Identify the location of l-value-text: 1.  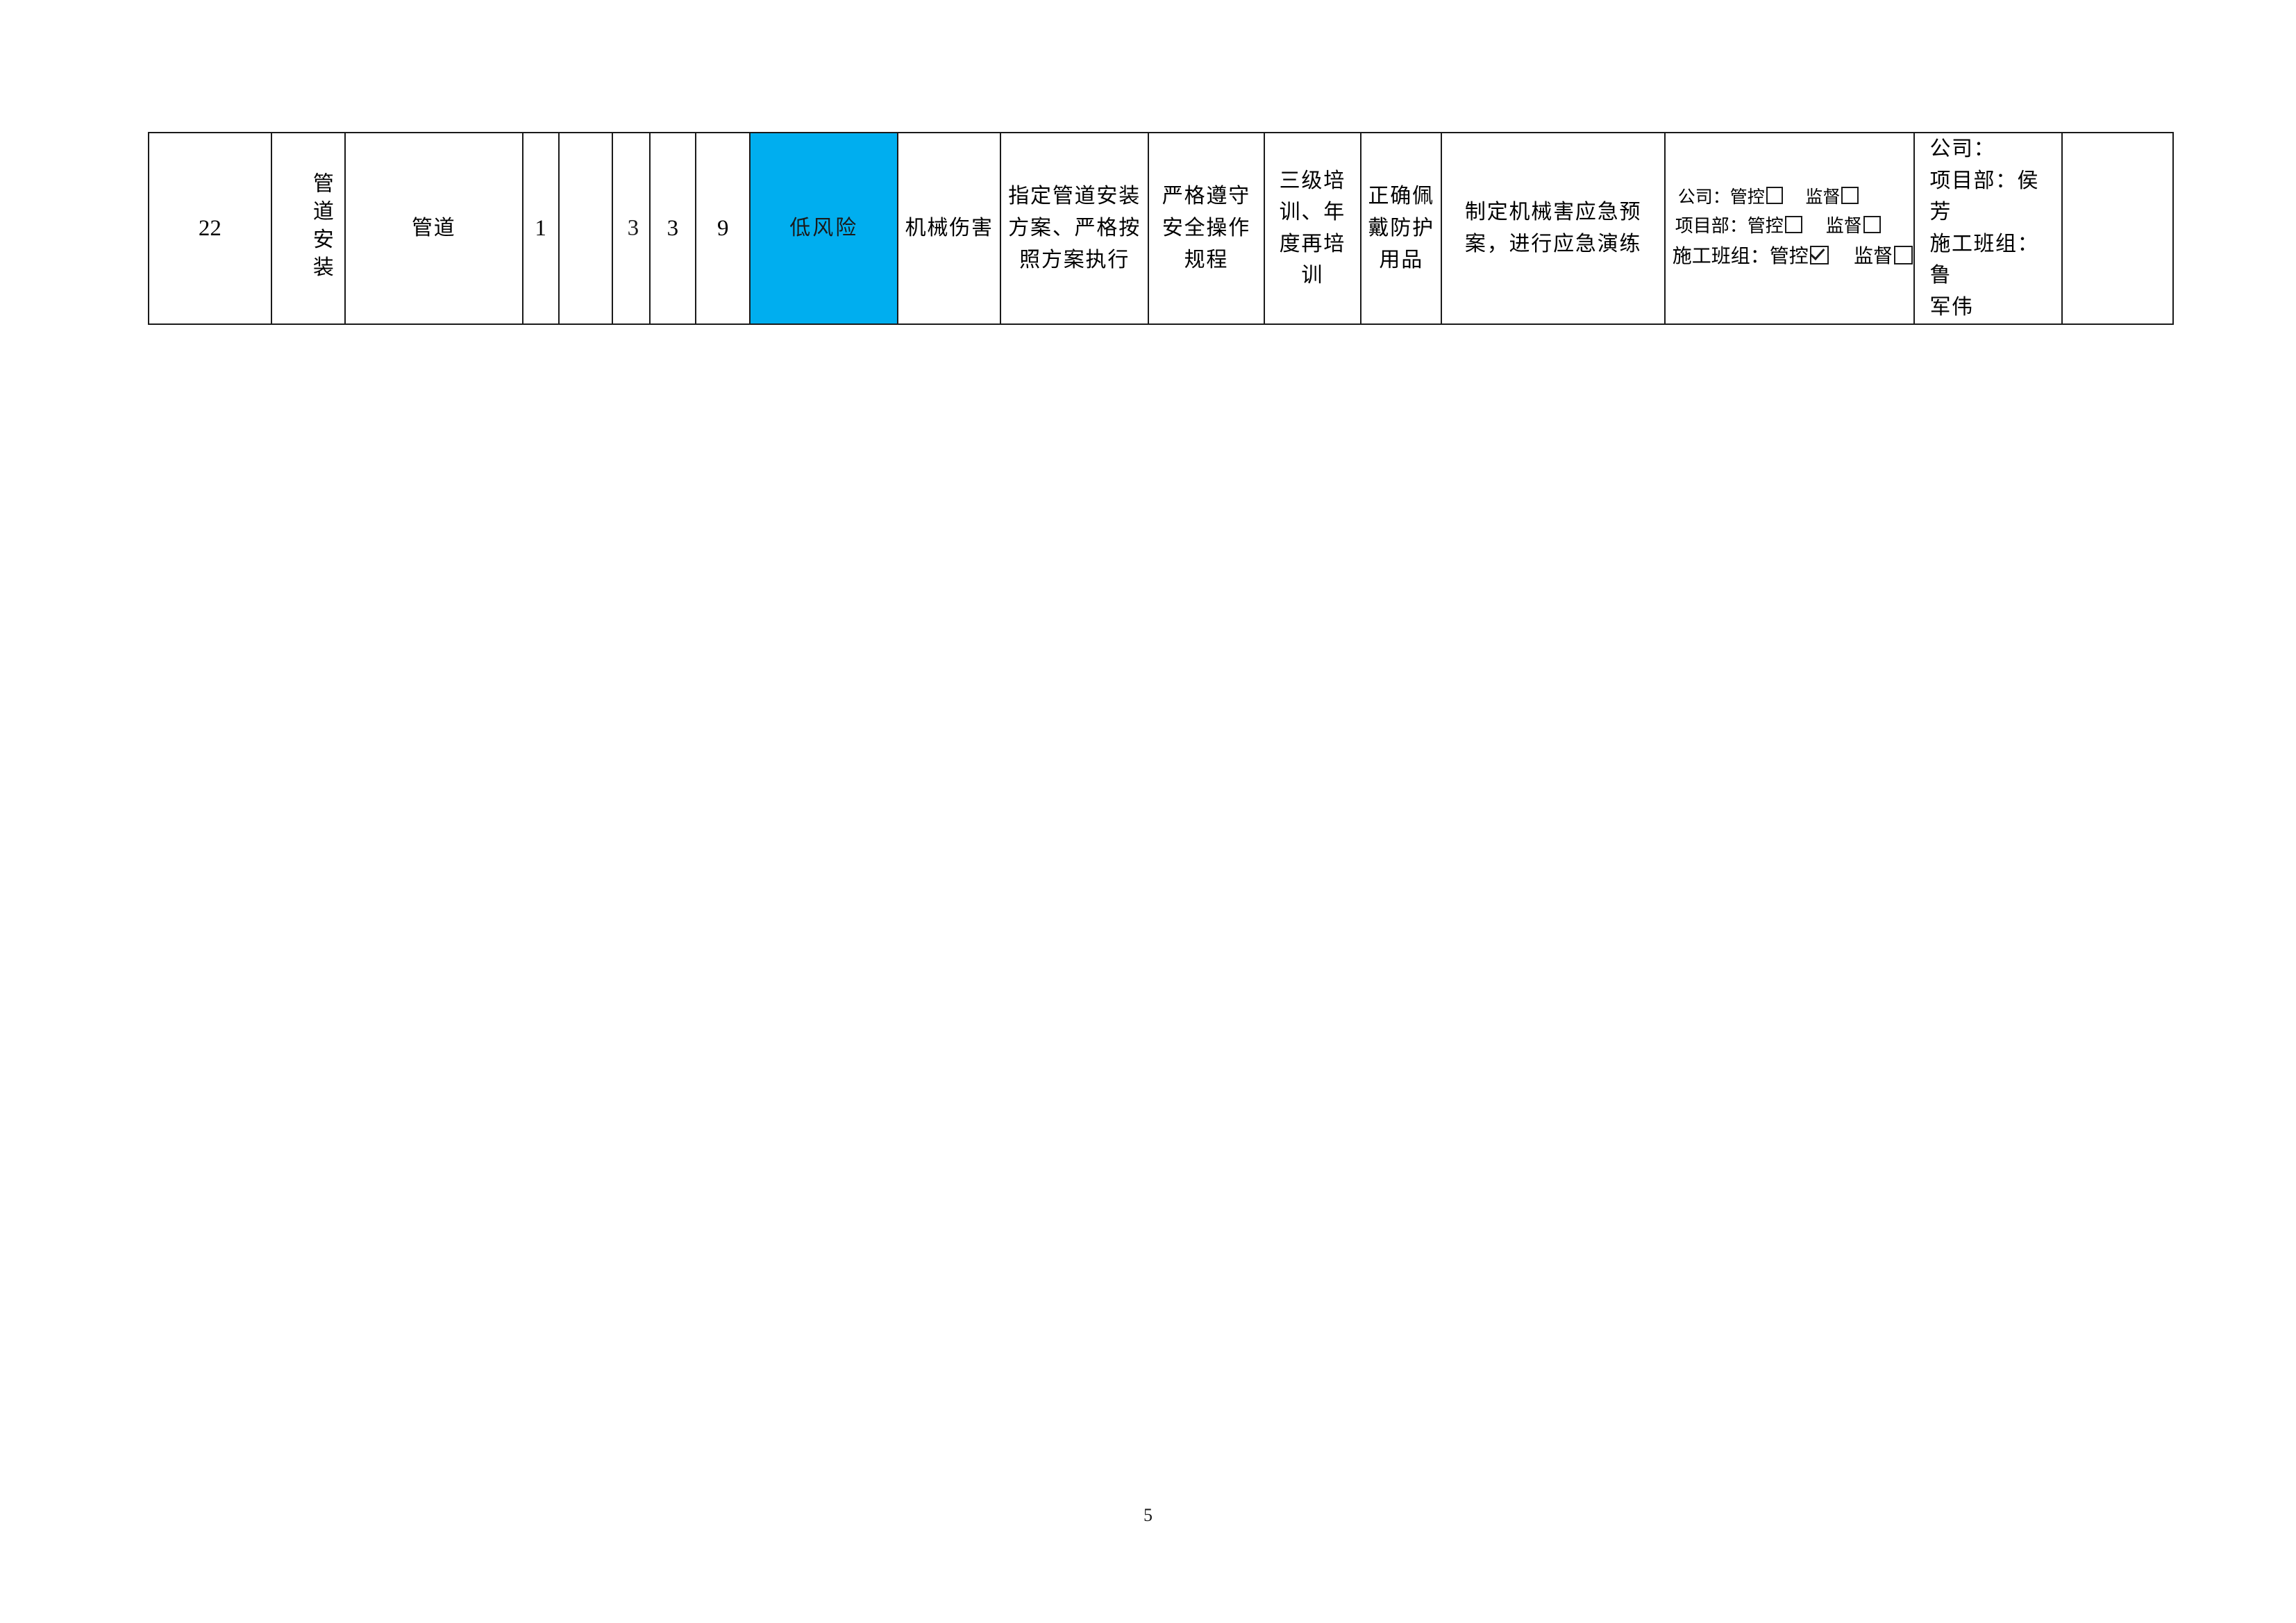
(540, 228).